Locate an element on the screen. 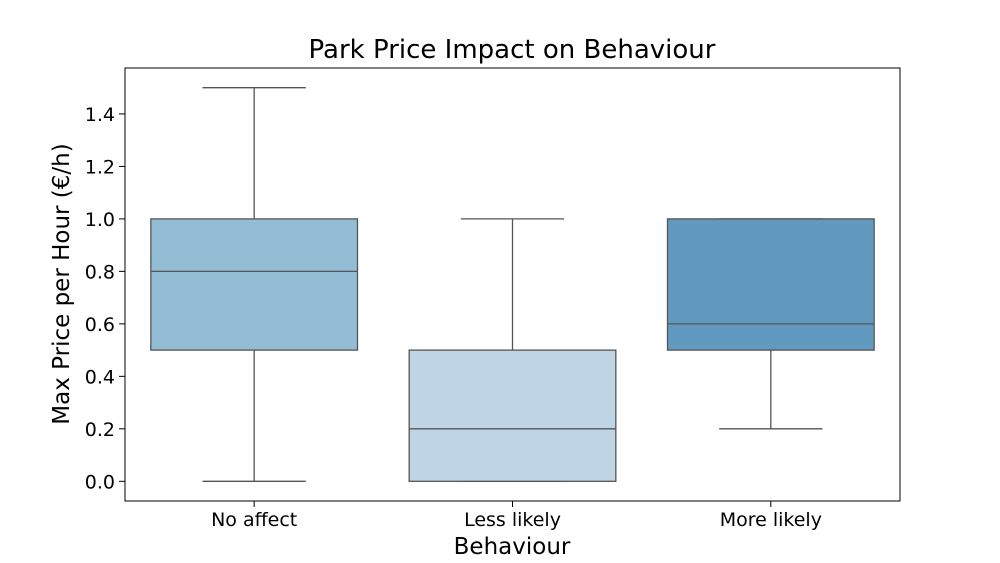 The width and height of the screenshot is (1000, 563). box-more-likely is located at coordinates (770, 324).